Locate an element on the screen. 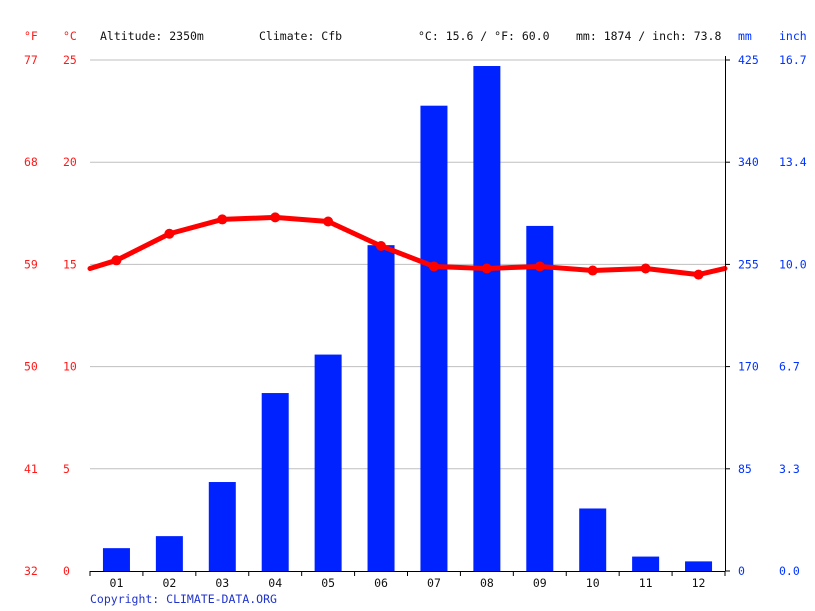  temperature-summary: °C: 15.6 / °F: 60.0 is located at coordinates (484, 36).